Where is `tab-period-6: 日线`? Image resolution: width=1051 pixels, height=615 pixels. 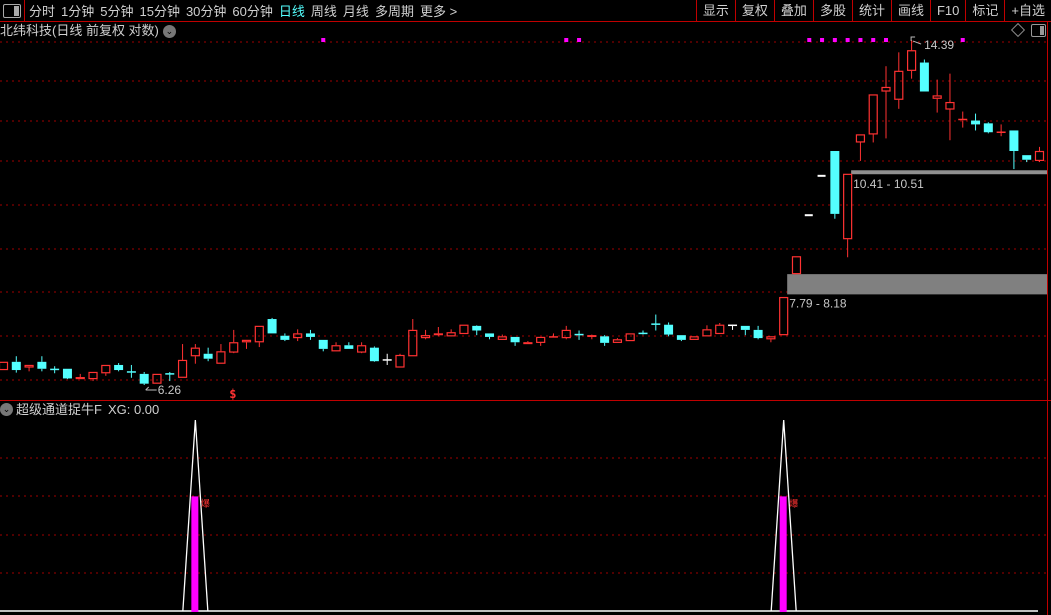 tab-period-6: 日线 is located at coordinates (291, 11).